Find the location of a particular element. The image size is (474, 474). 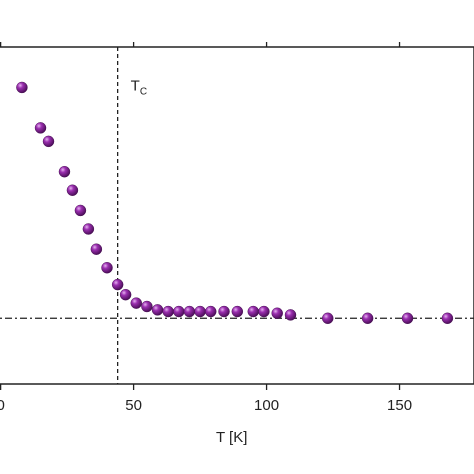

tc-annotation: TC is located at coordinates (139, 87).